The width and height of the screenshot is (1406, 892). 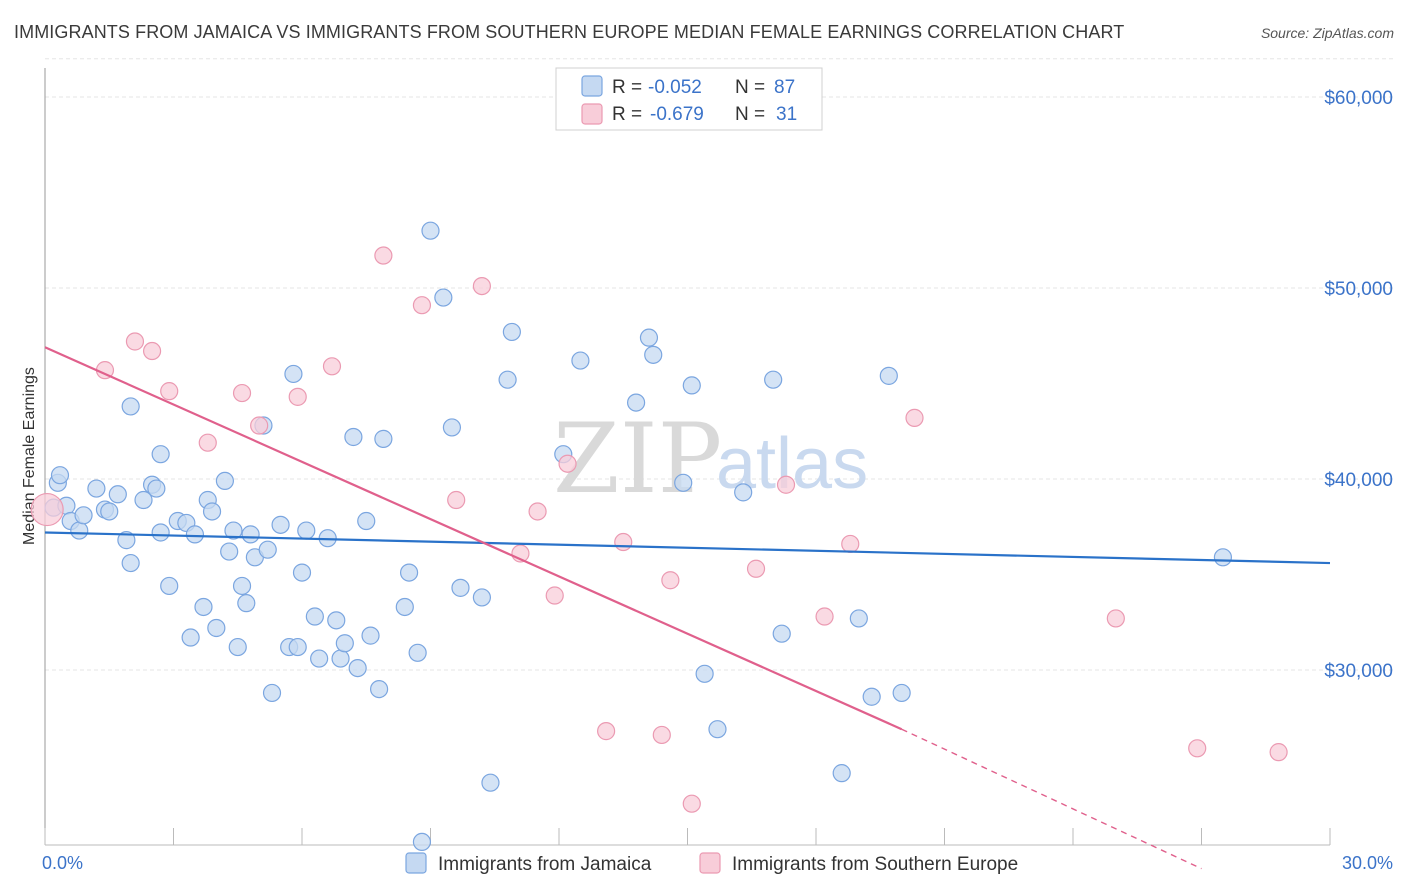 What do you see at coordinates (592, 86) in the screenshot?
I see `legend-swatch-jamaica` at bounding box center [592, 86].